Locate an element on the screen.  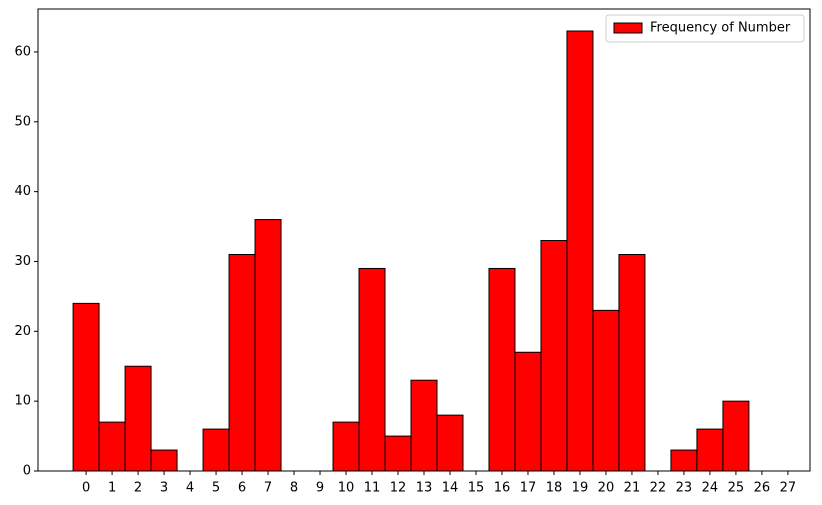
y-tick-label: 60 is located at coordinates (22, 51).